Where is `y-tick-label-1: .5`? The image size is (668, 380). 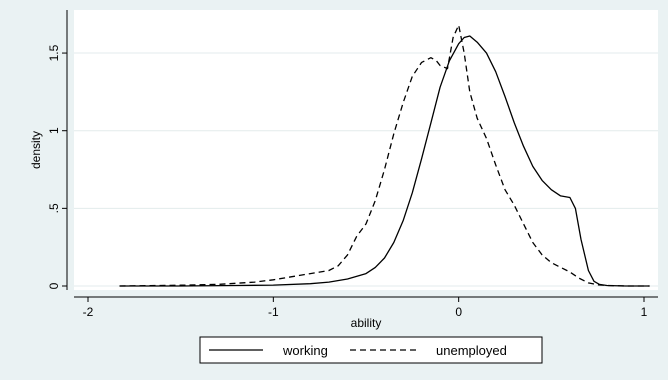 y-tick-label-1: .5 is located at coordinates (54, 208).